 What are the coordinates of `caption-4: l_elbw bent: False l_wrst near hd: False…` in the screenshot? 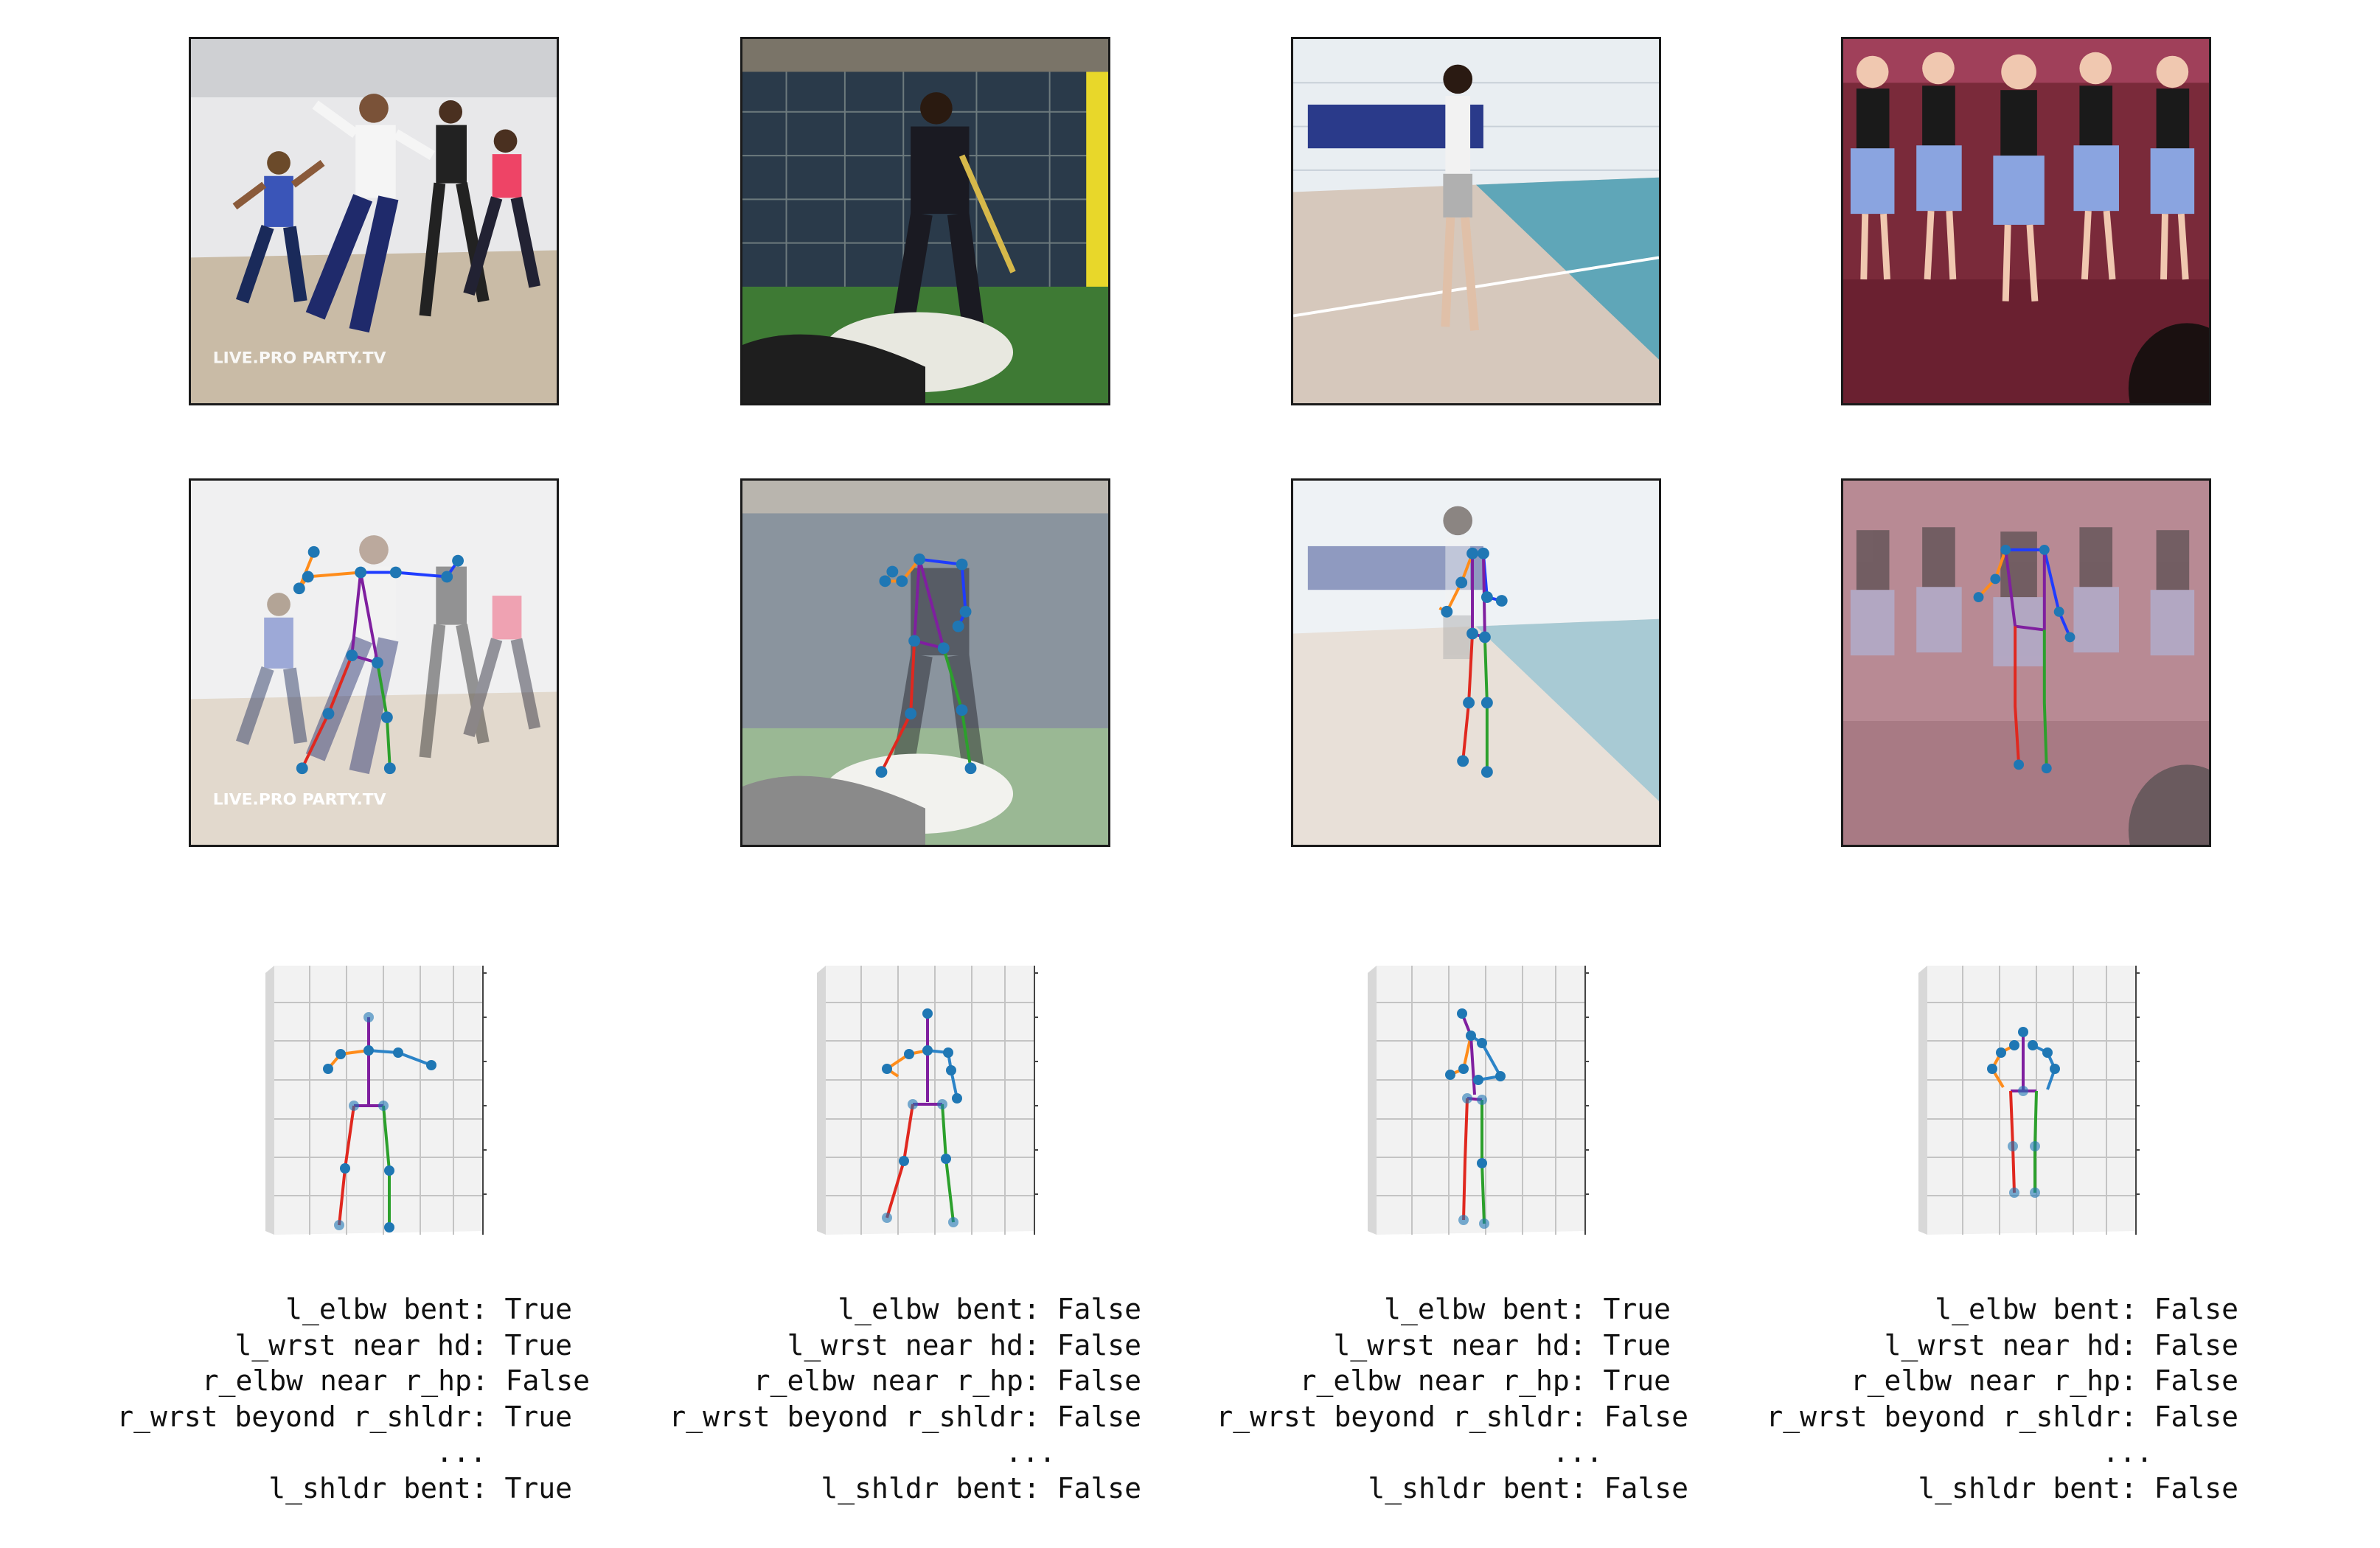 It's located at (1119, 1402).